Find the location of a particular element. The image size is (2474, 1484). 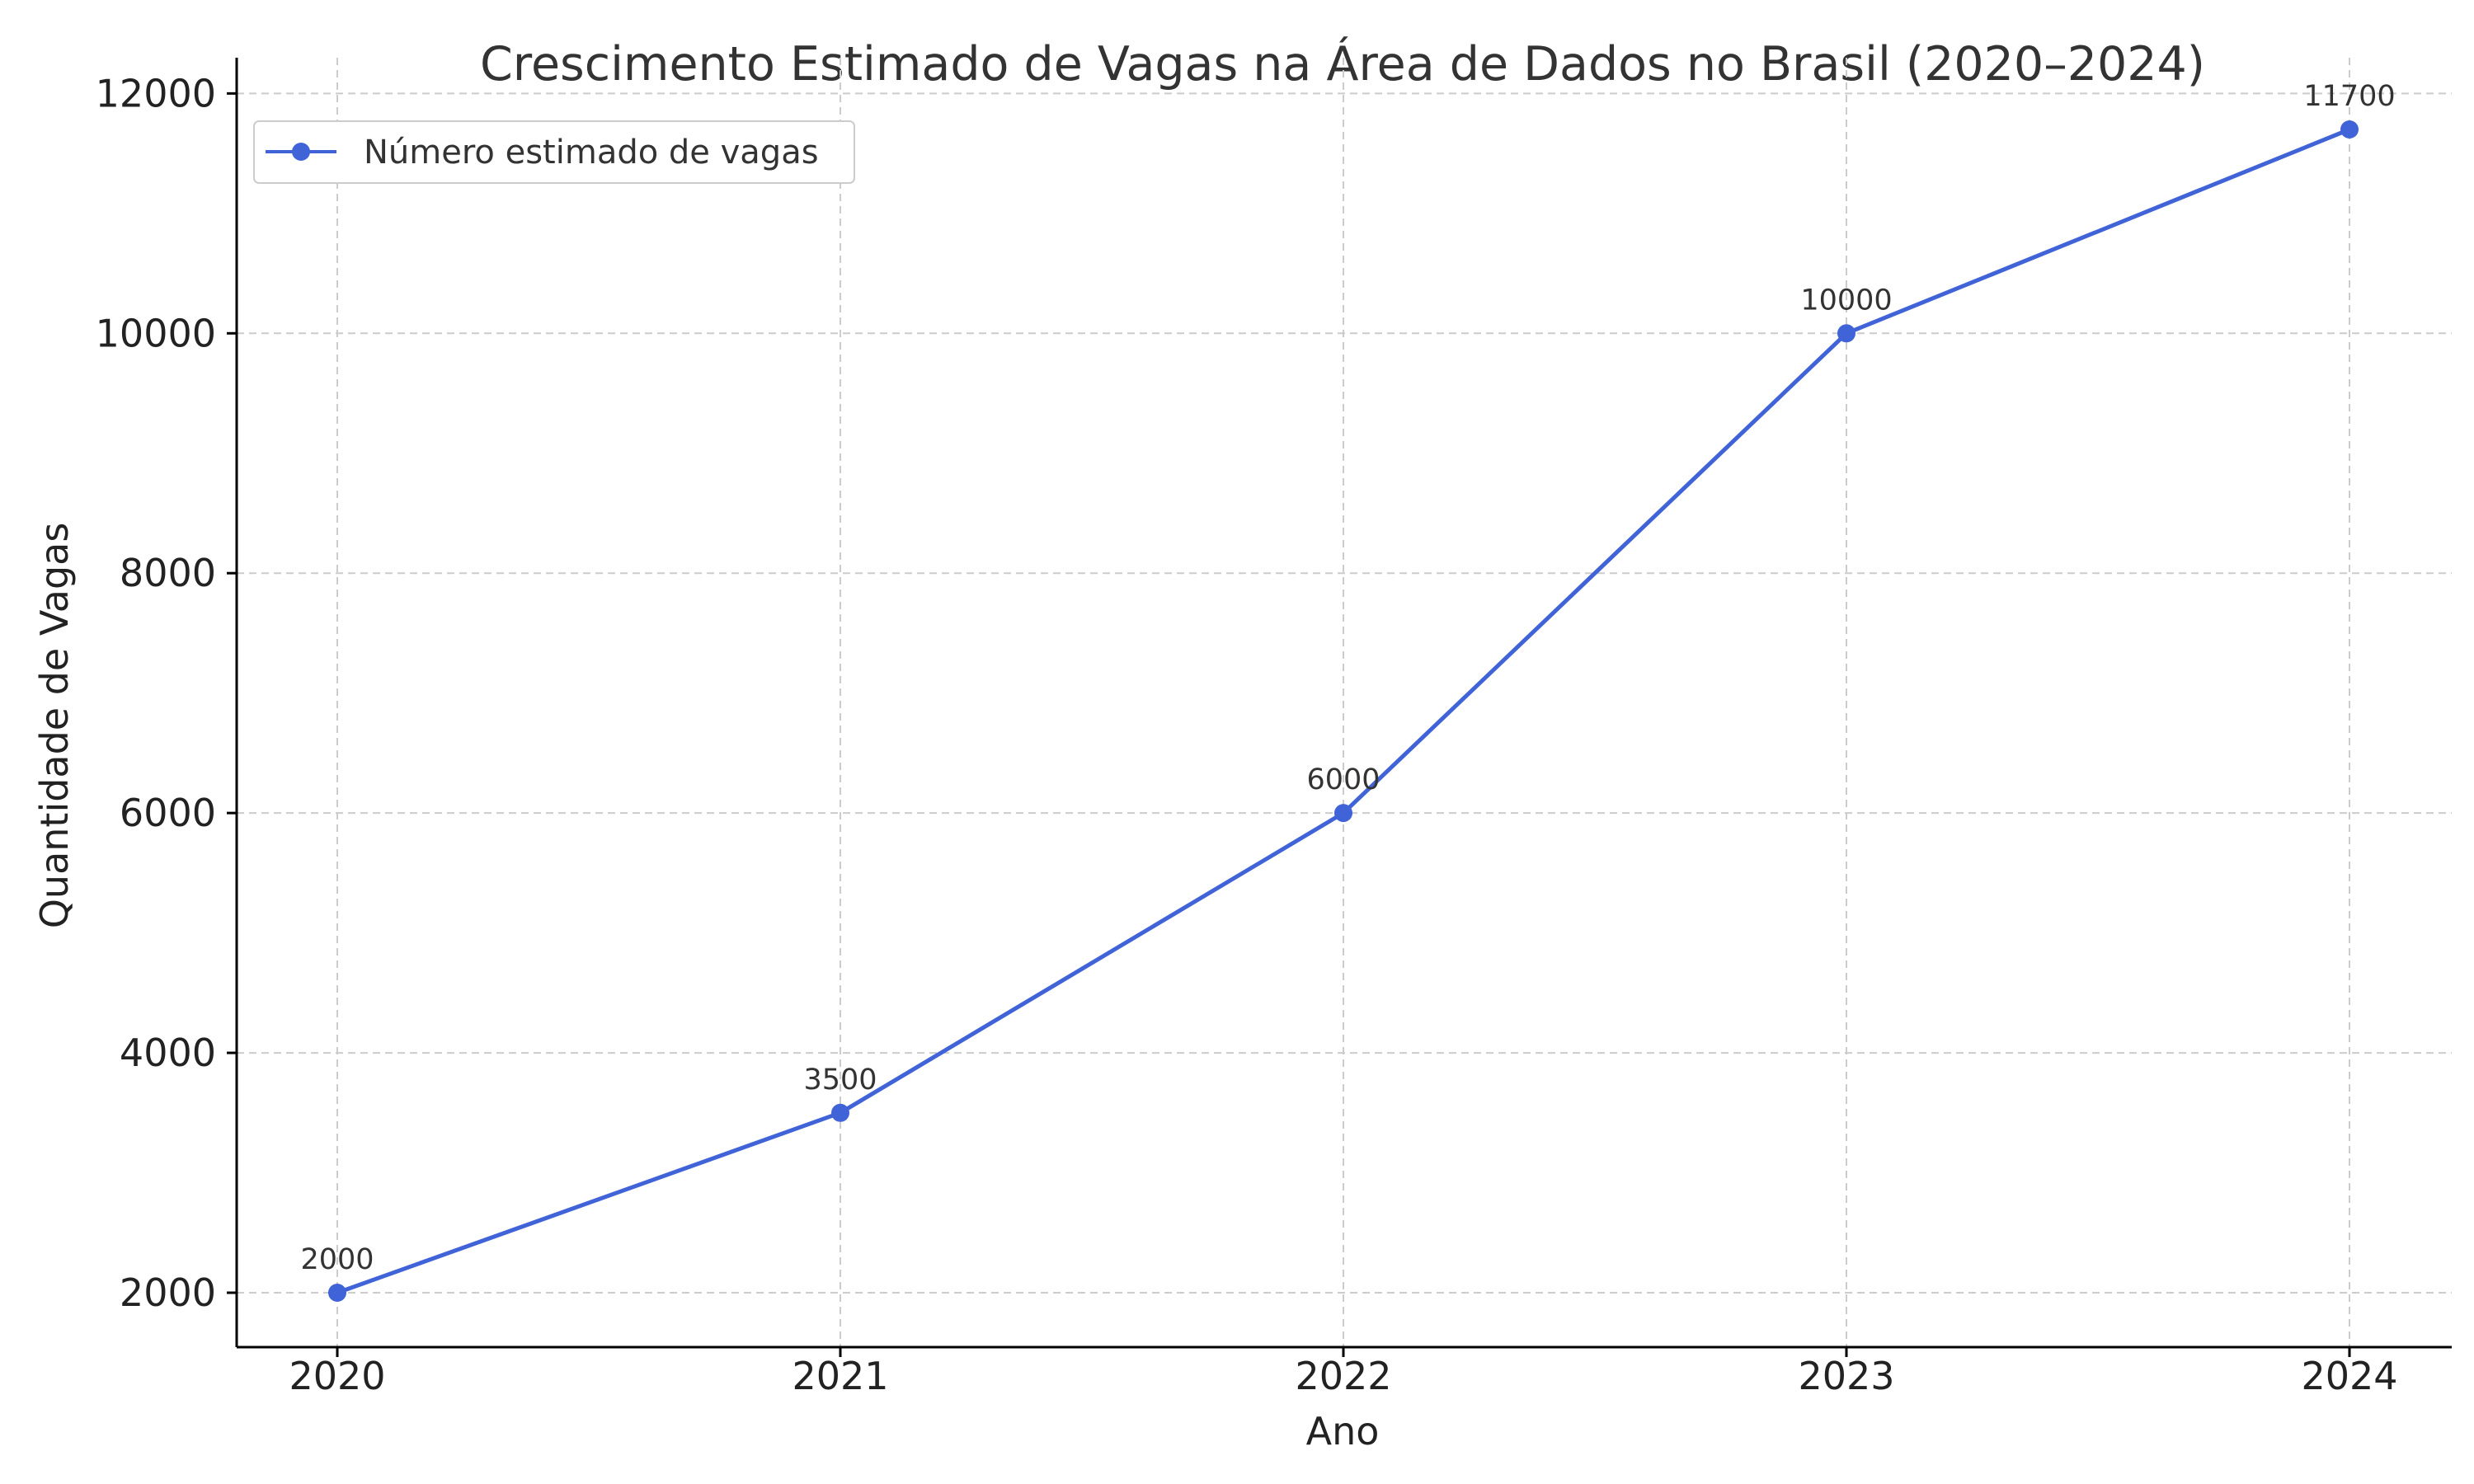

y-tick-label: 6000 is located at coordinates (168, 813).